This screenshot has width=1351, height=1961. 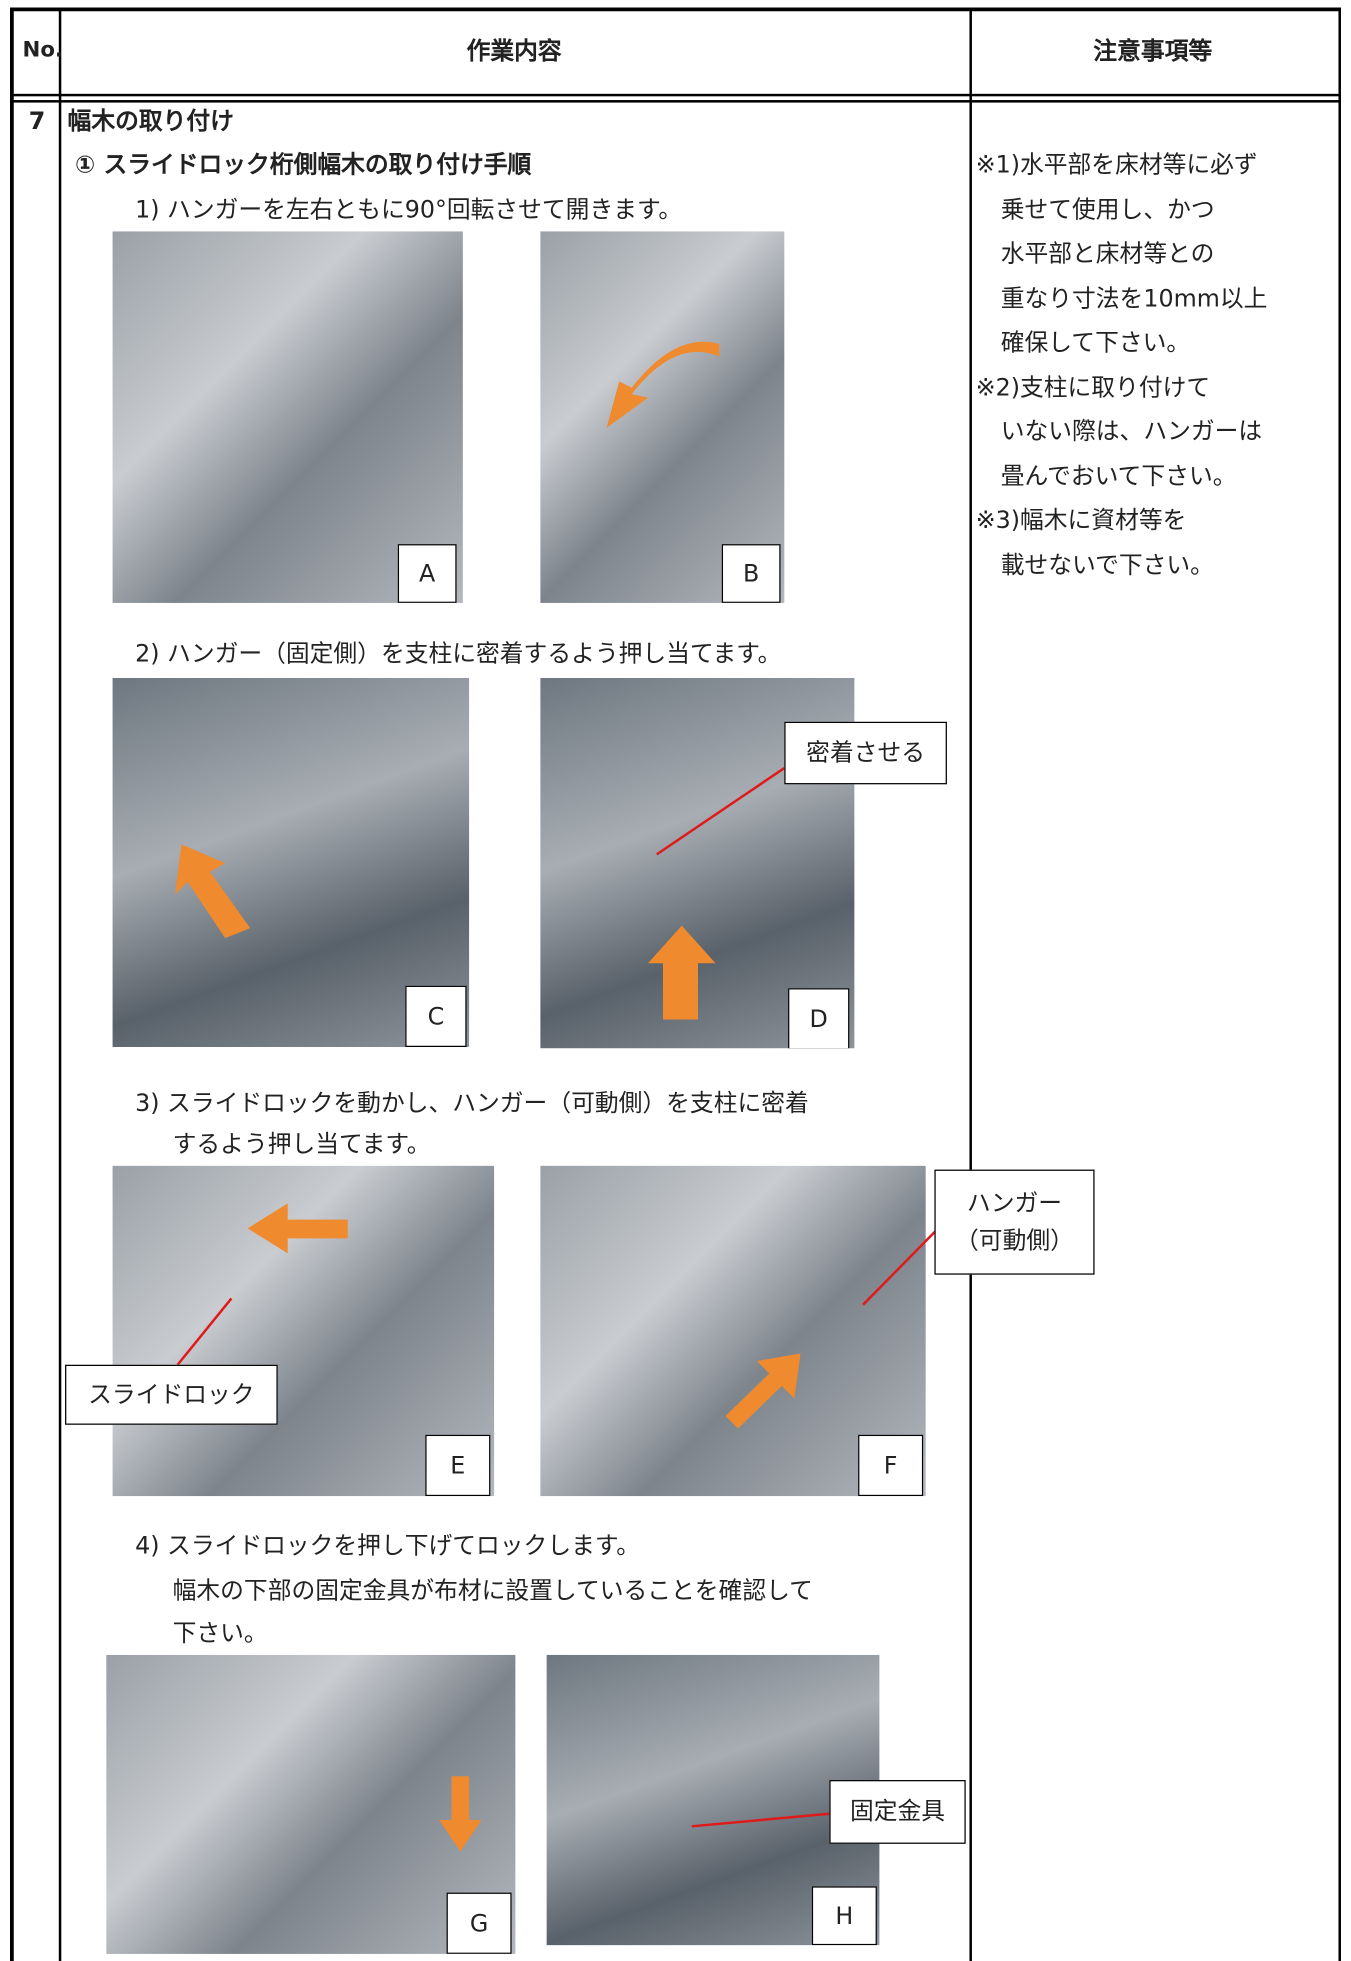 I want to click on photo-label: A, so click(x=427, y=573).